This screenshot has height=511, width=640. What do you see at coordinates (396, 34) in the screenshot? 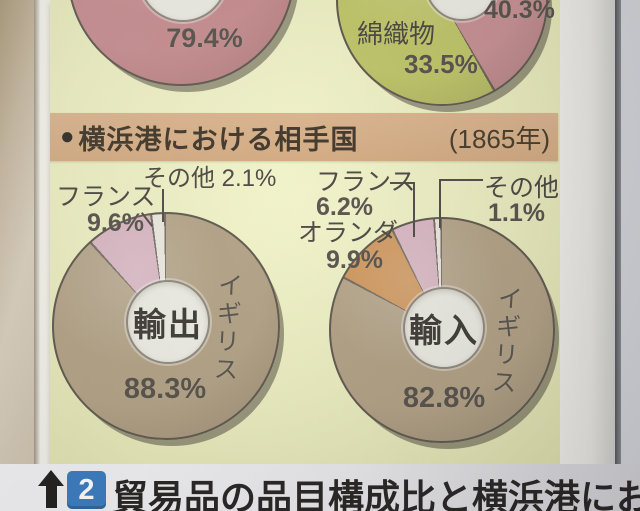
I see `cotton-slice-label: 綿織物` at bounding box center [396, 34].